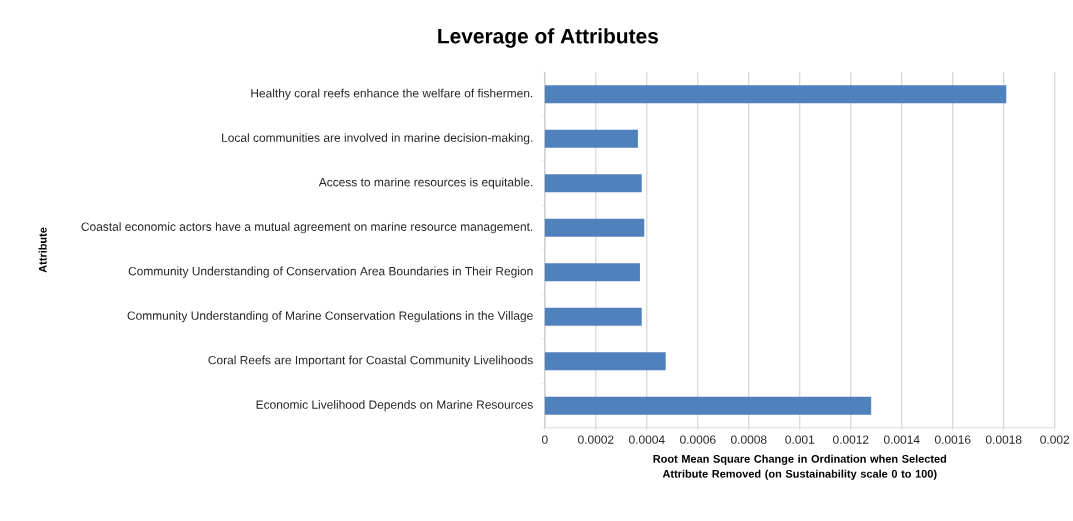 This screenshot has width=1073, height=521. I want to click on x-tick-label: 0.0008, so click(748, 439).